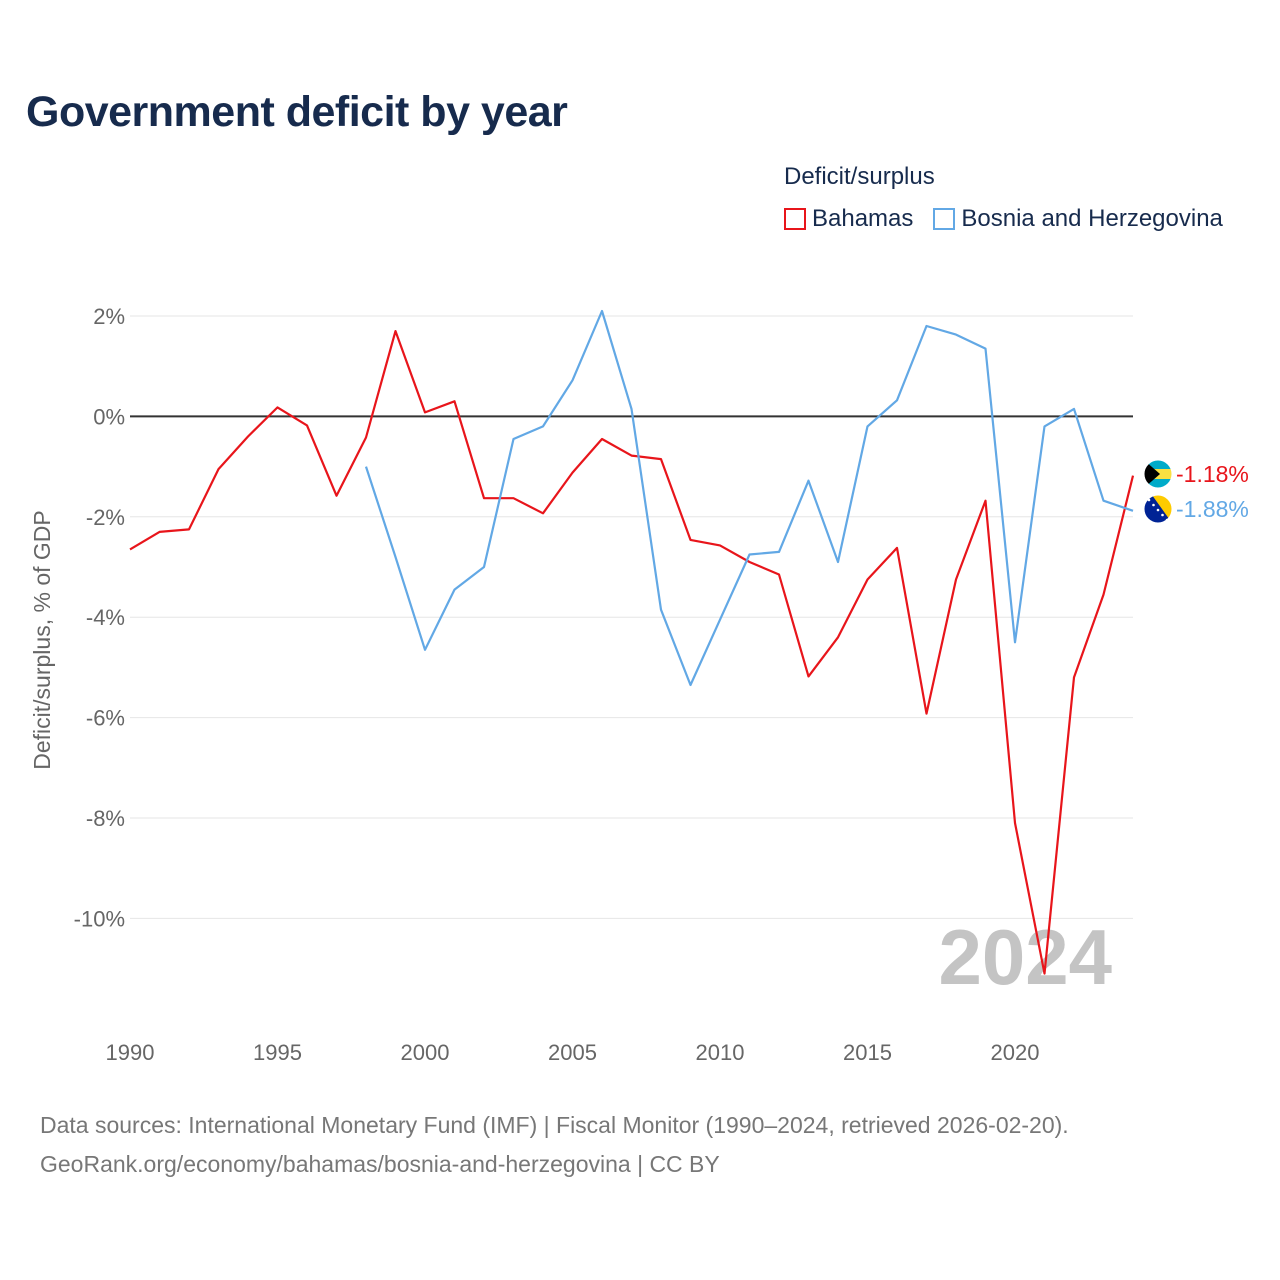 The height and width of the screenshot is (1280, 1280). I want to click on flag-ring-bosnia, so click(1158, 509).